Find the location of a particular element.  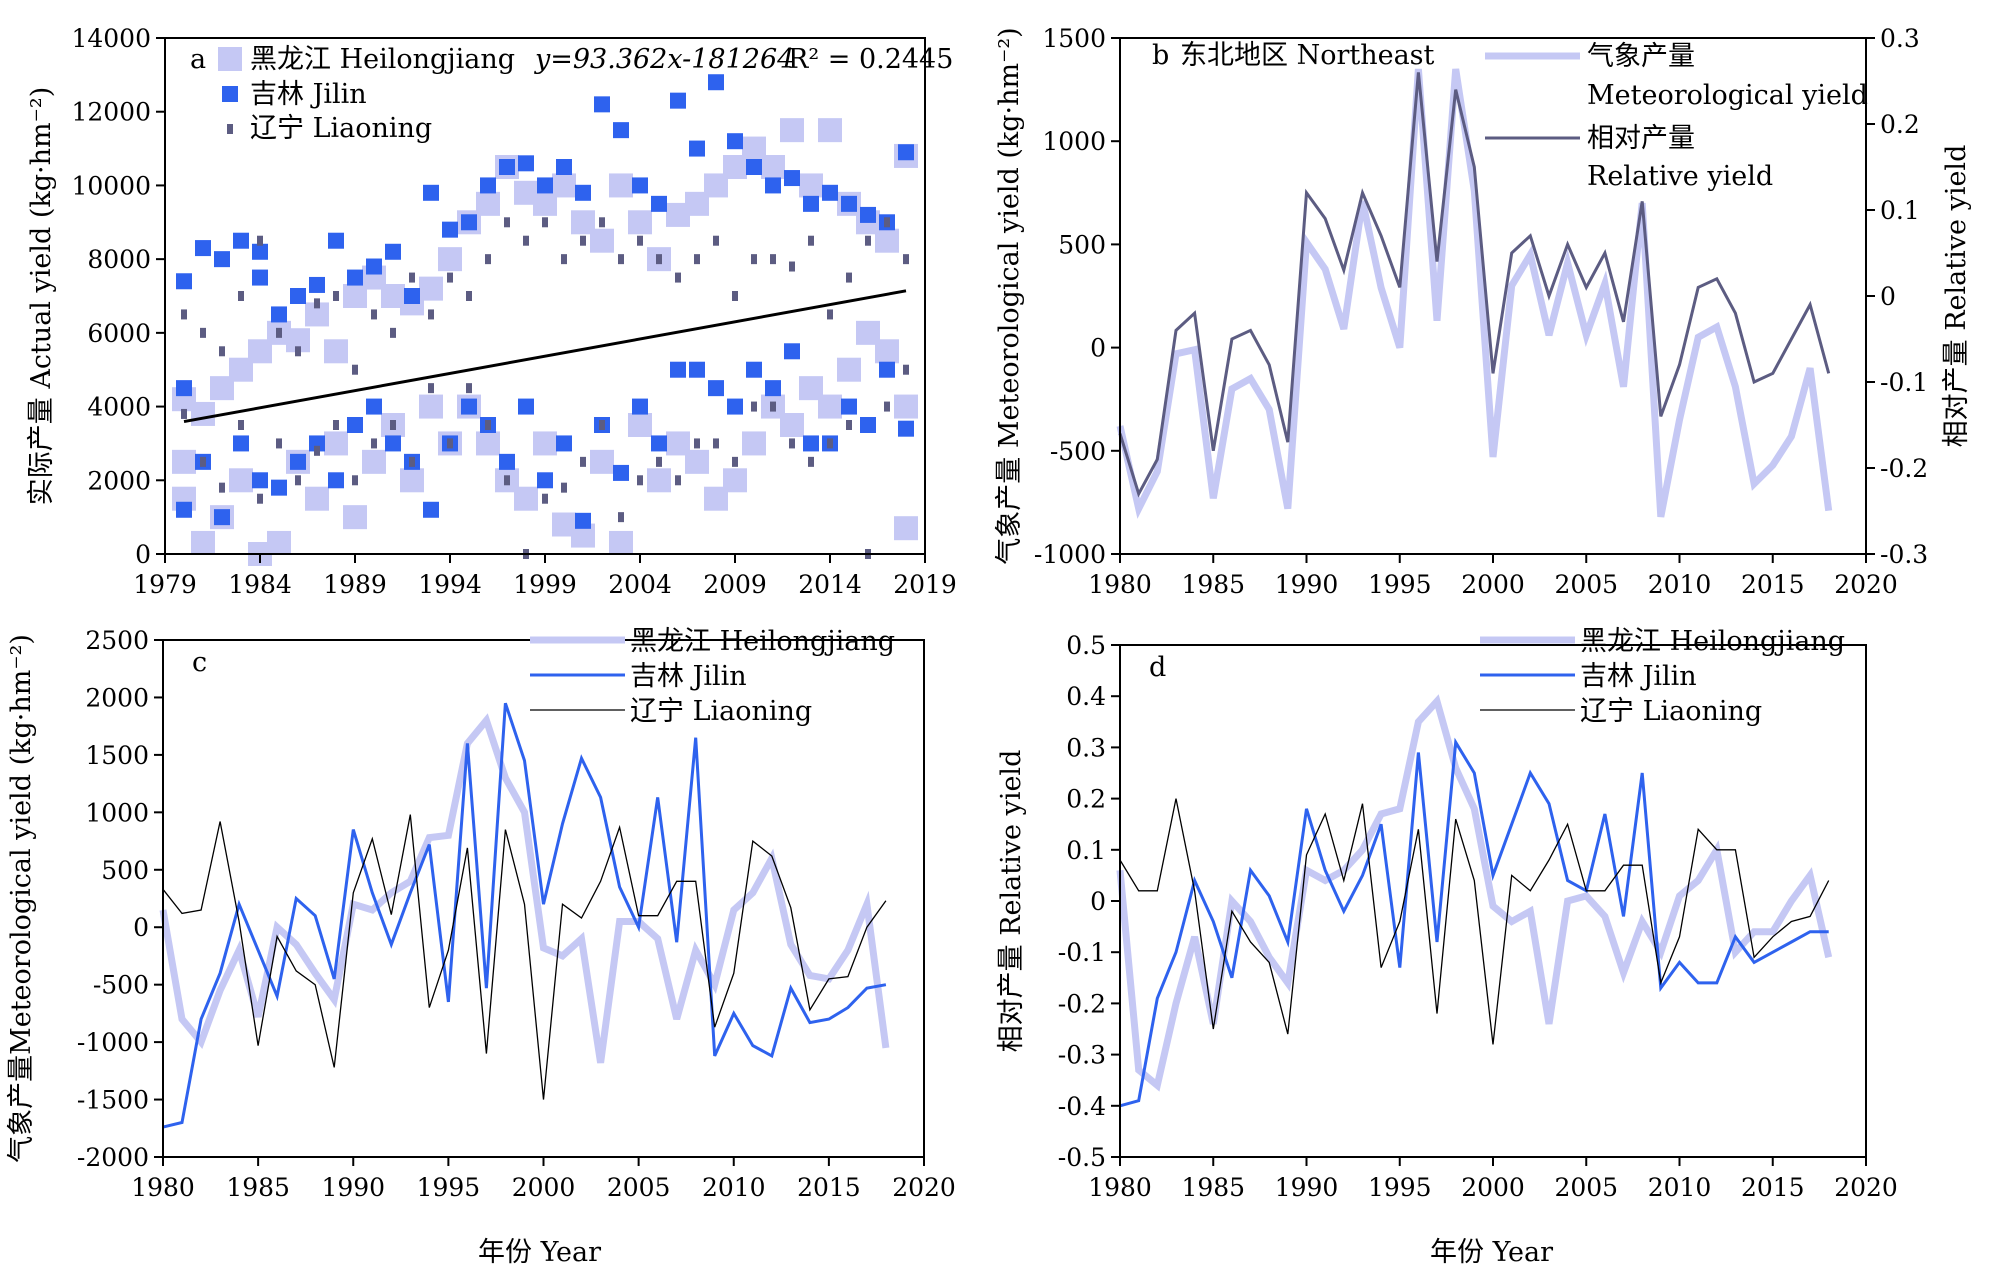

trend-line is located at coordinates (545, 356).